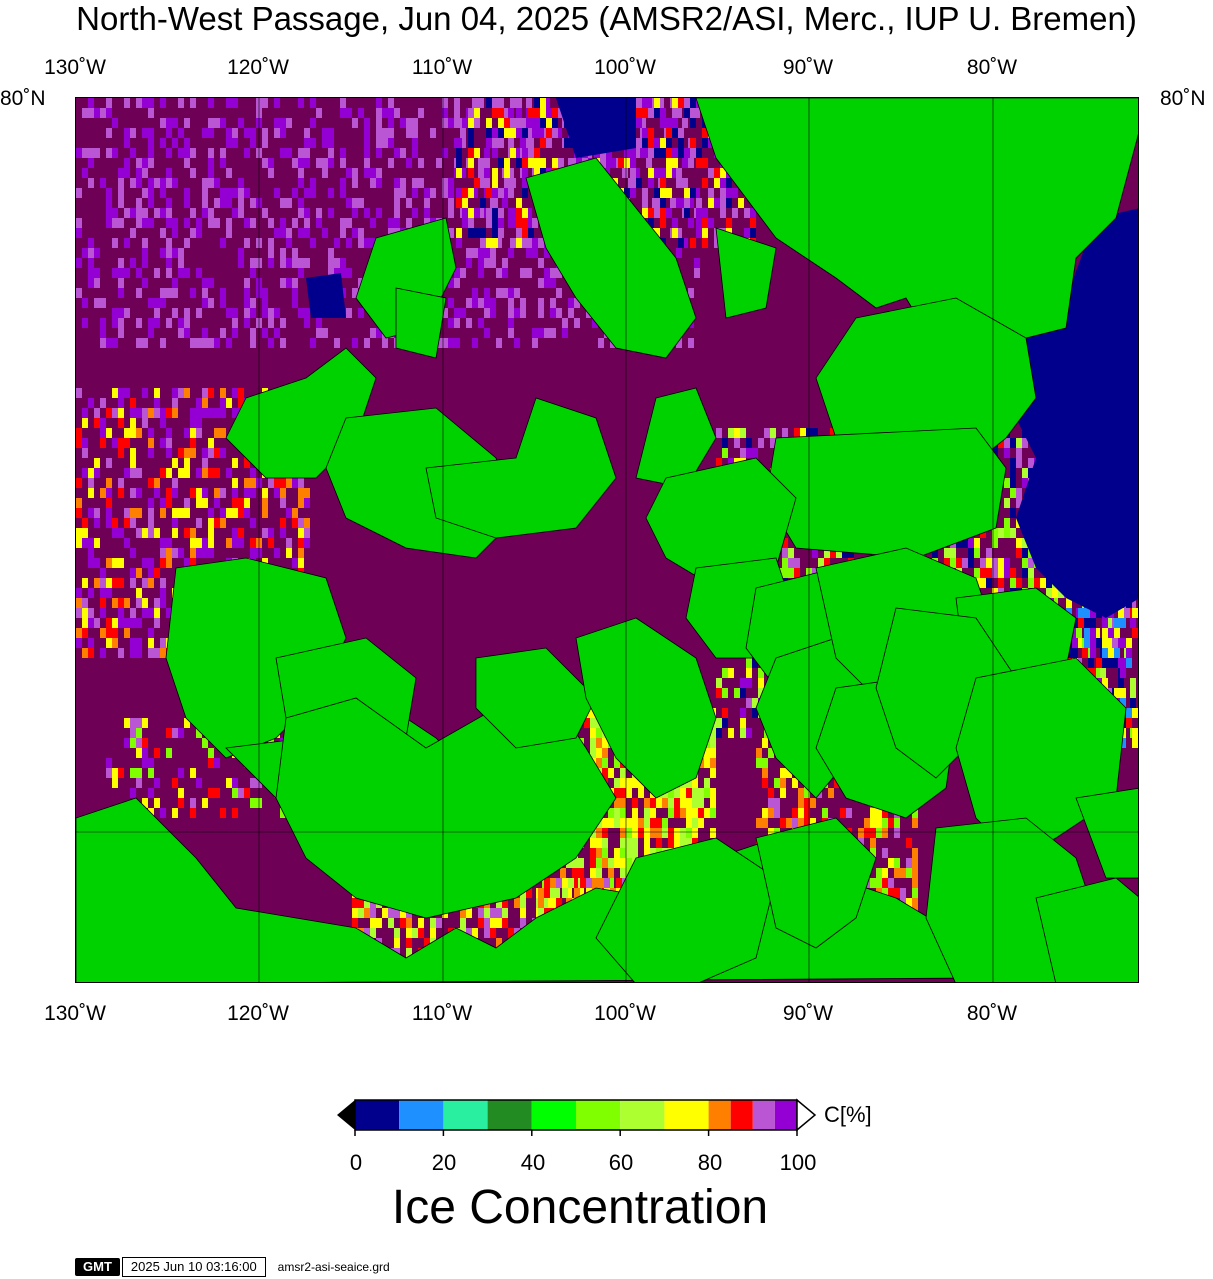 The height and width of the screenshot is (1279, 1213). Describe the element at coordinates (806, 1115) in the screenshot. I see `colorbar-over-triangle` at that location.